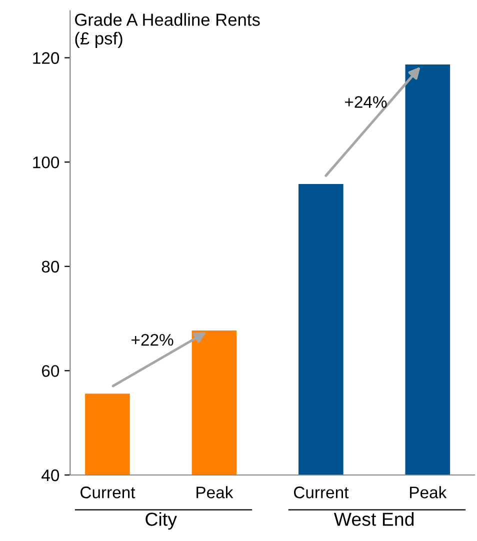 The image size is (477, 541). What do you see at coordinates (51, 475) in the screenshot?
I see `y-tick-label: 40` at bounding box center [51, 475].